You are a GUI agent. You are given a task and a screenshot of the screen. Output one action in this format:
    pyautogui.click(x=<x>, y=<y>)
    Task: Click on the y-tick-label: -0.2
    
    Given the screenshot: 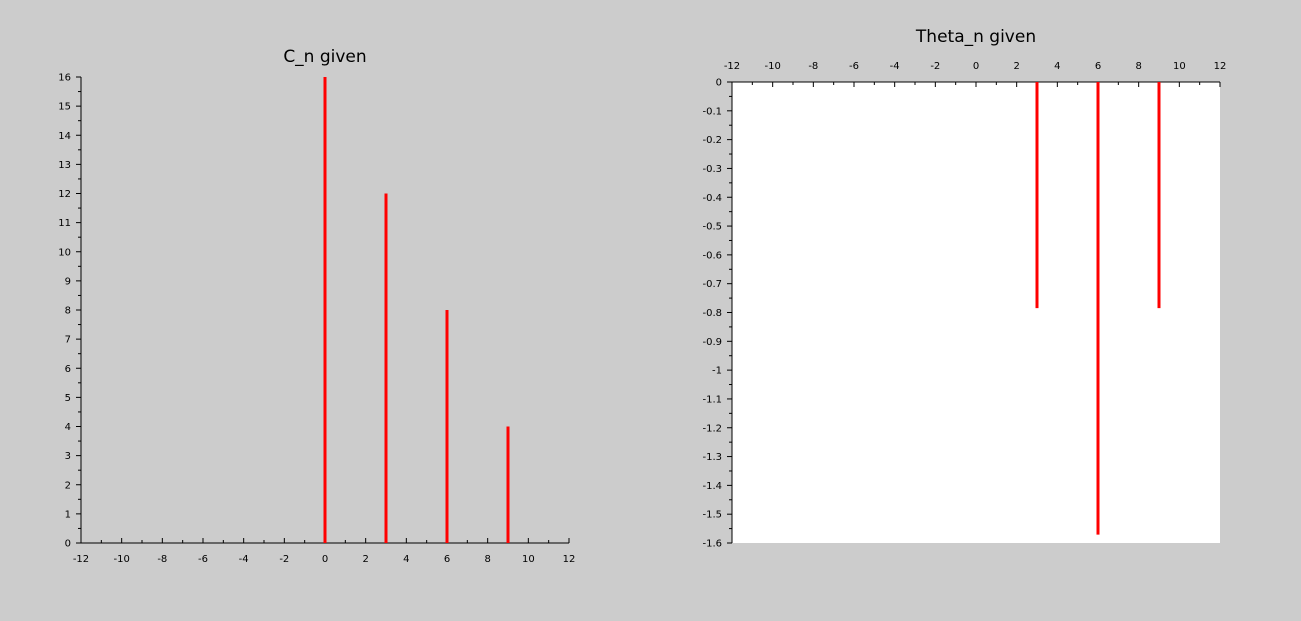 What is the action you would take?
    pyautogui.click(x=712, y=140)
    